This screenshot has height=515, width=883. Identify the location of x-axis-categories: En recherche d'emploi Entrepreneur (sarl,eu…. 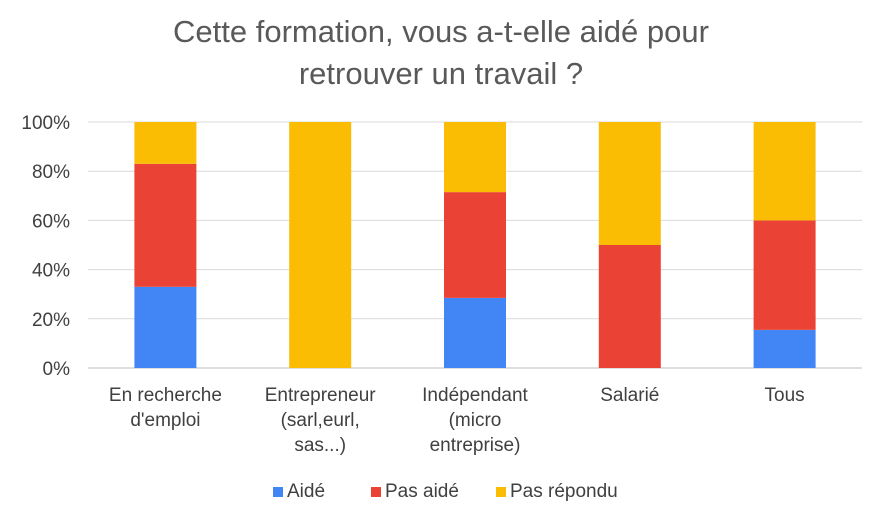
(457, 420).